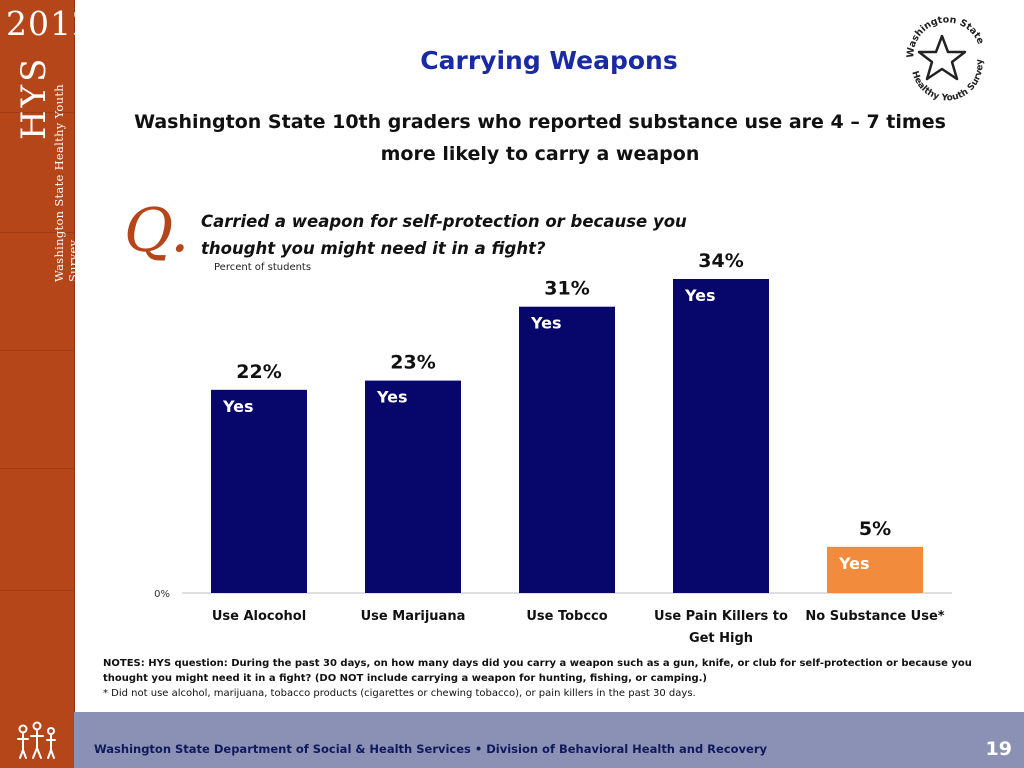 The image size is (1024, 768). What do you see at coordinates (721, 638) in the screenshot?
I see `category-label-4-line-2: Get High` at bounding box center [721, 638].